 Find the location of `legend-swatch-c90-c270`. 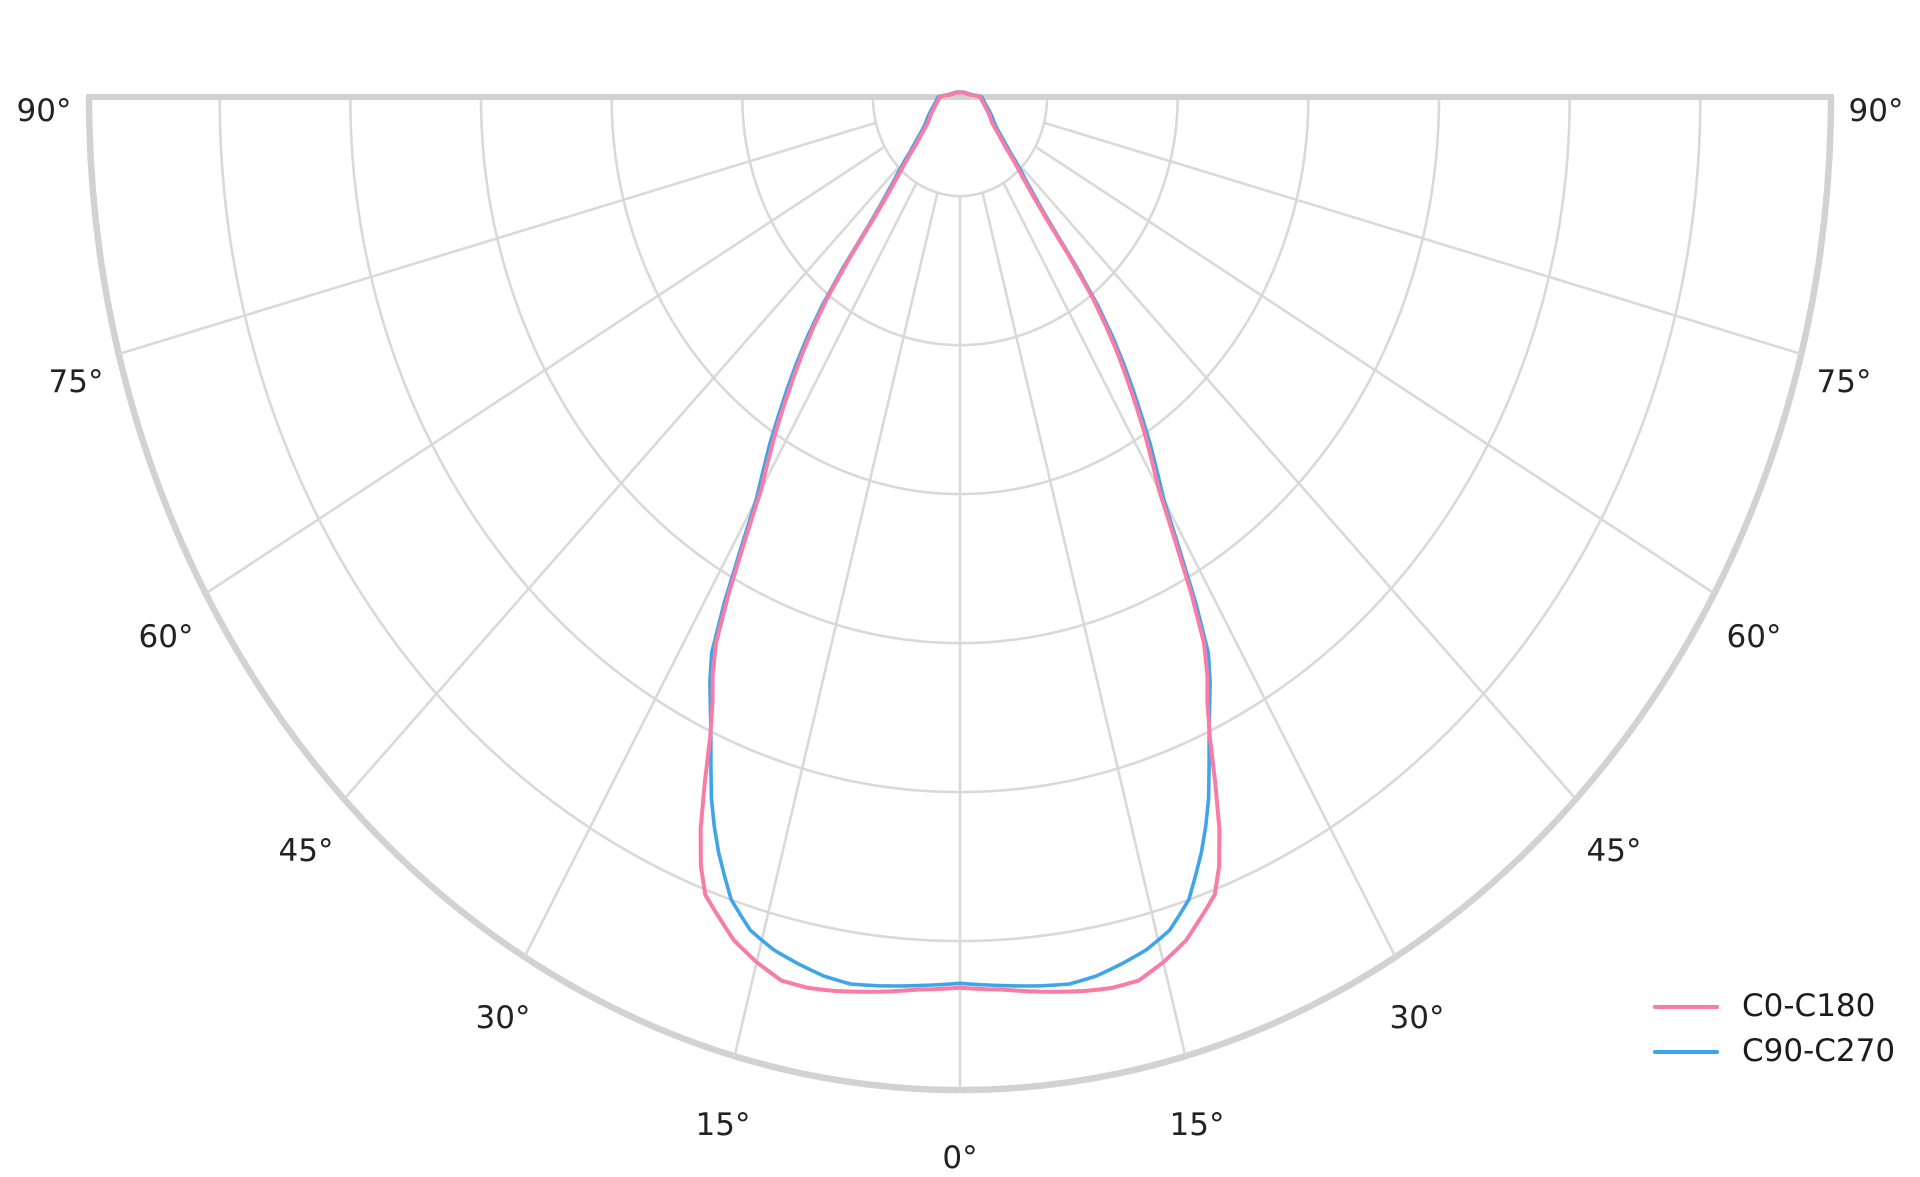

legend-swatch-c90-c270 is located at coordinates (1686, 1051).